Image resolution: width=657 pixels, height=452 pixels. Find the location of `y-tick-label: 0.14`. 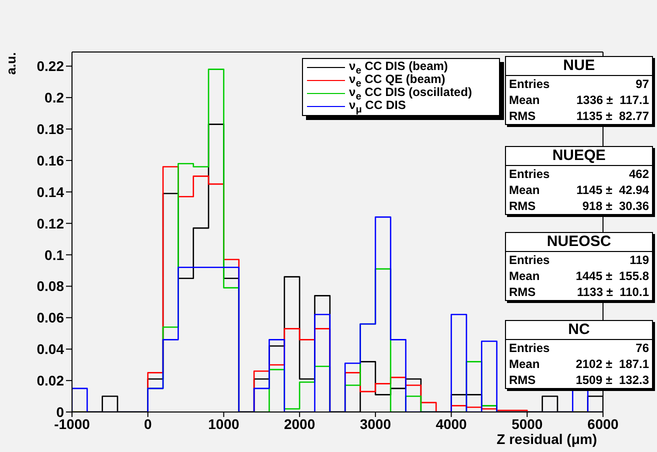

y-tick-label: 0.14 is located at coordinates (50, 192).